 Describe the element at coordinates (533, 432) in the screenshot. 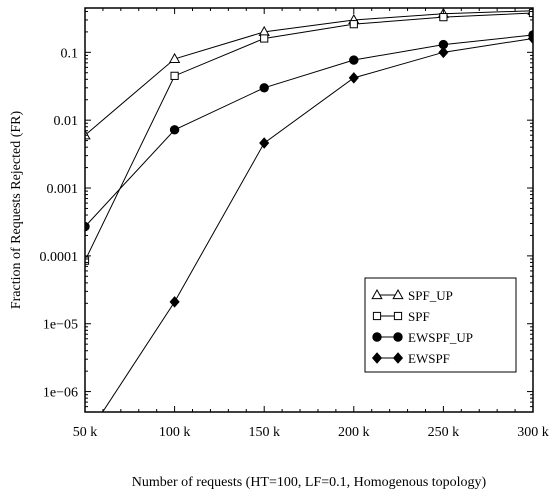

I see `x-tick-label: 300 k` at that location.